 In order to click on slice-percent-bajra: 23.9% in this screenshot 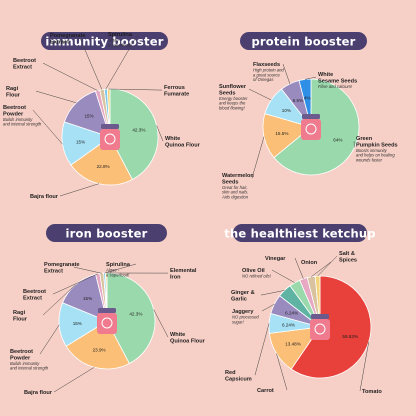, I will do `click(99, 350)`.